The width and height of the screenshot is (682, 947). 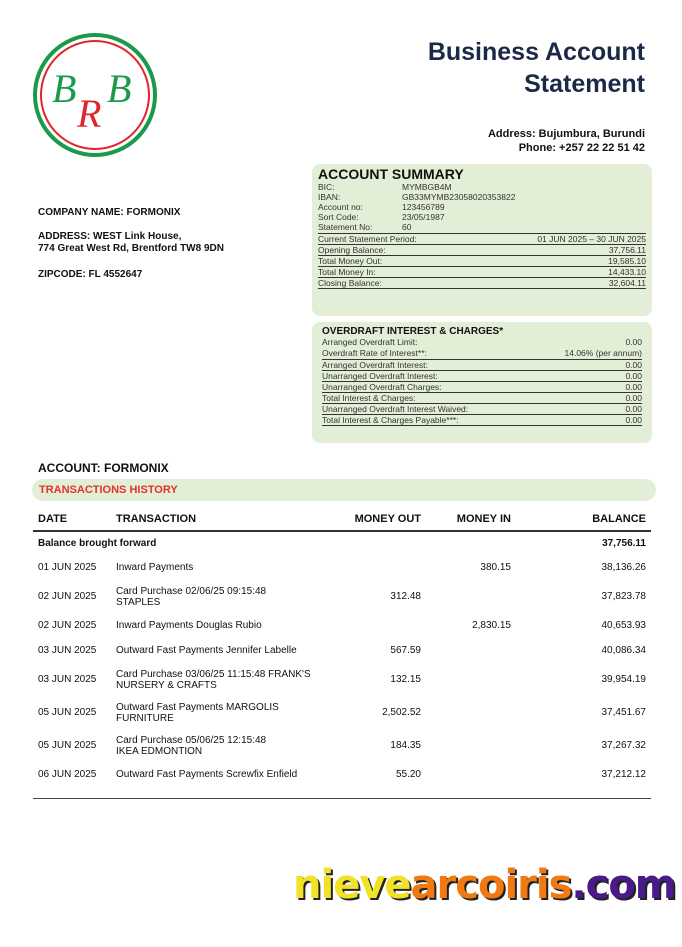 I want to click on row-value: 32,604.11, so click(x=627, y=283).